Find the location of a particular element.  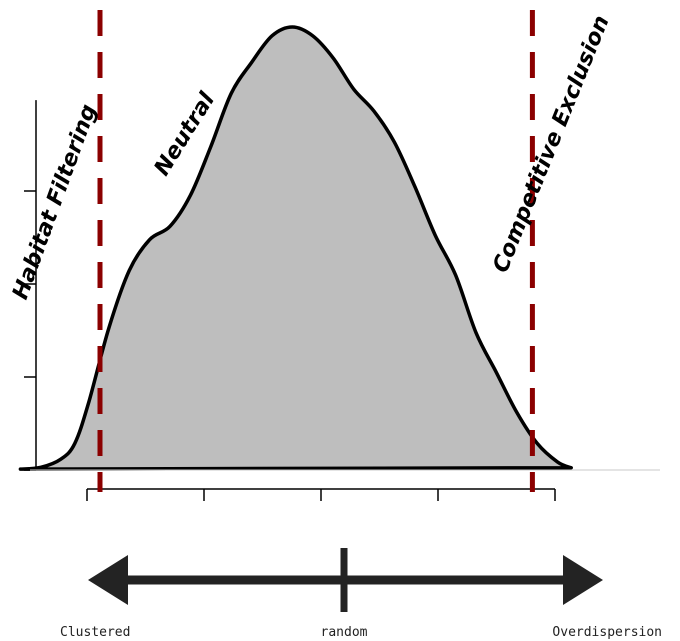

label-random: random is located at coordinates (344, 632).